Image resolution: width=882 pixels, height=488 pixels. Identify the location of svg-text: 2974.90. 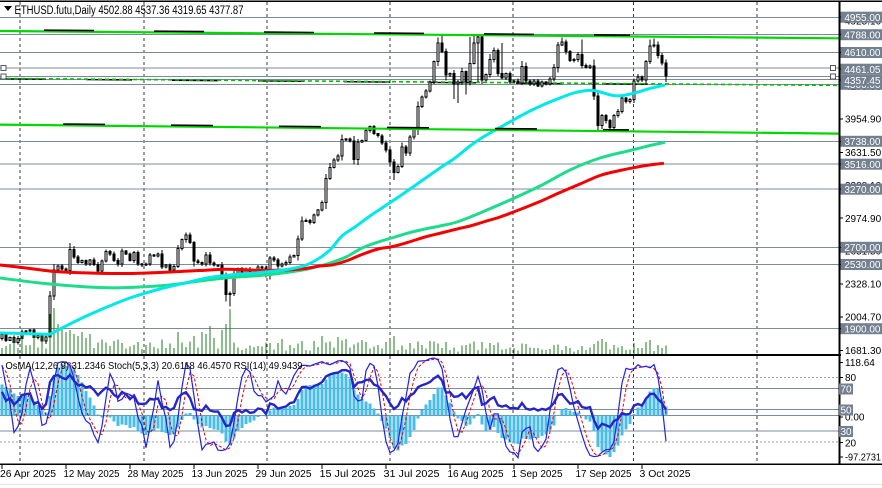
(863, 219).